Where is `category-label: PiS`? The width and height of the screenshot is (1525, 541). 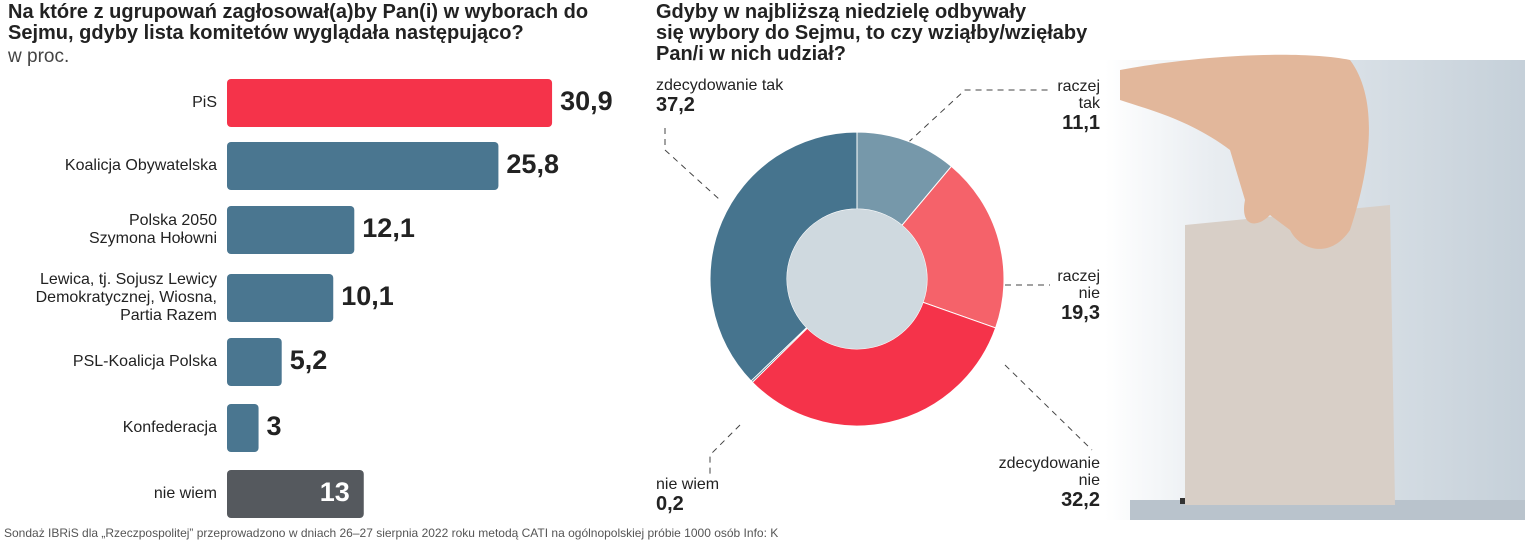 category-label: PiS is located at coordinates (204, 102).